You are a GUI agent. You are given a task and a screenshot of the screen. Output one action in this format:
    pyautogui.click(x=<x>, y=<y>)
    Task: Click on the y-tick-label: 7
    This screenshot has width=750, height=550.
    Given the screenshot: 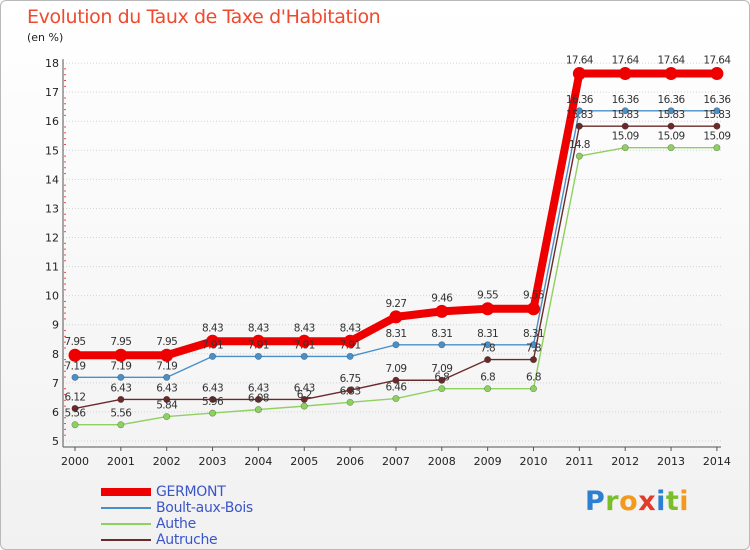 What is the action you would take?
    pyautogui.click(x=55, y=383)
    